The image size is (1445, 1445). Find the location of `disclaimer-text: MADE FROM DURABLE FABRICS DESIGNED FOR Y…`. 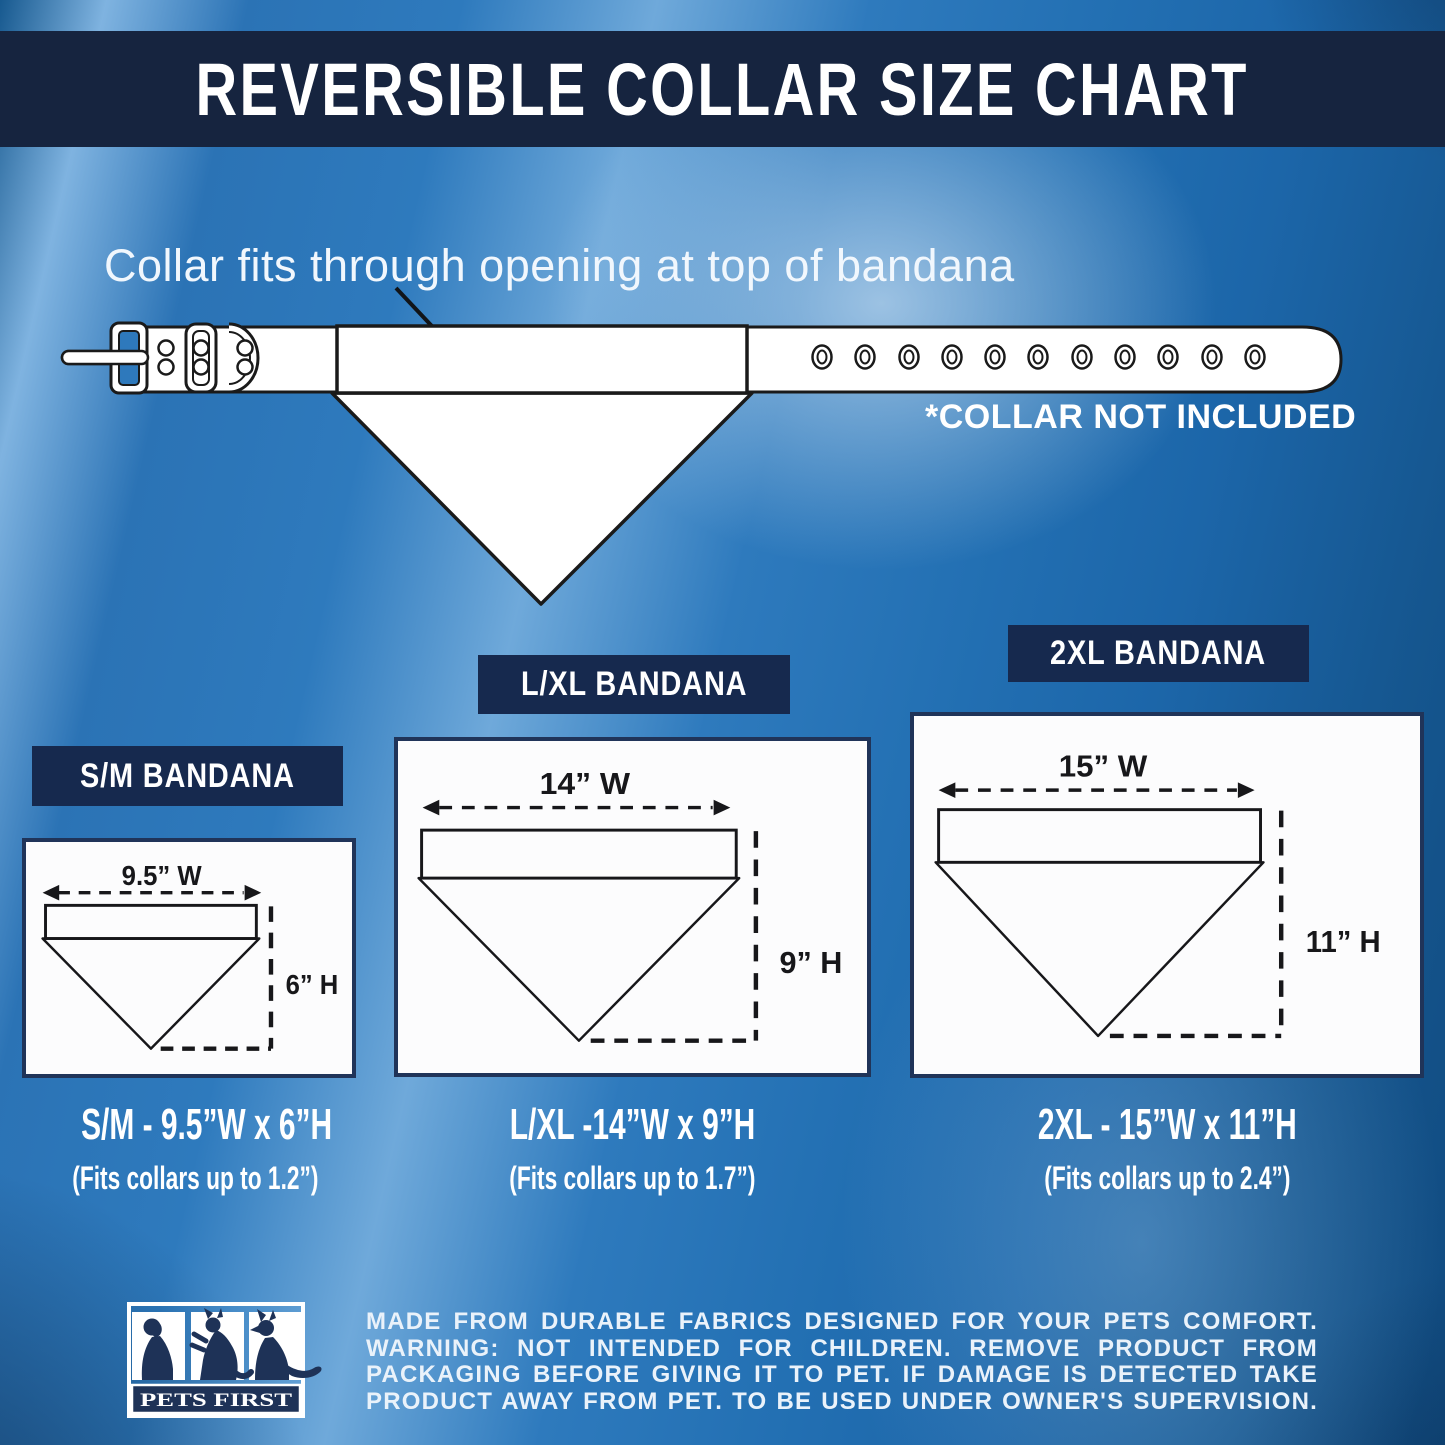

disclaimer-text: MADE FROM DURABLE FABRICS DESIGNED FOR Y… is located at coordinates (842, 1361).